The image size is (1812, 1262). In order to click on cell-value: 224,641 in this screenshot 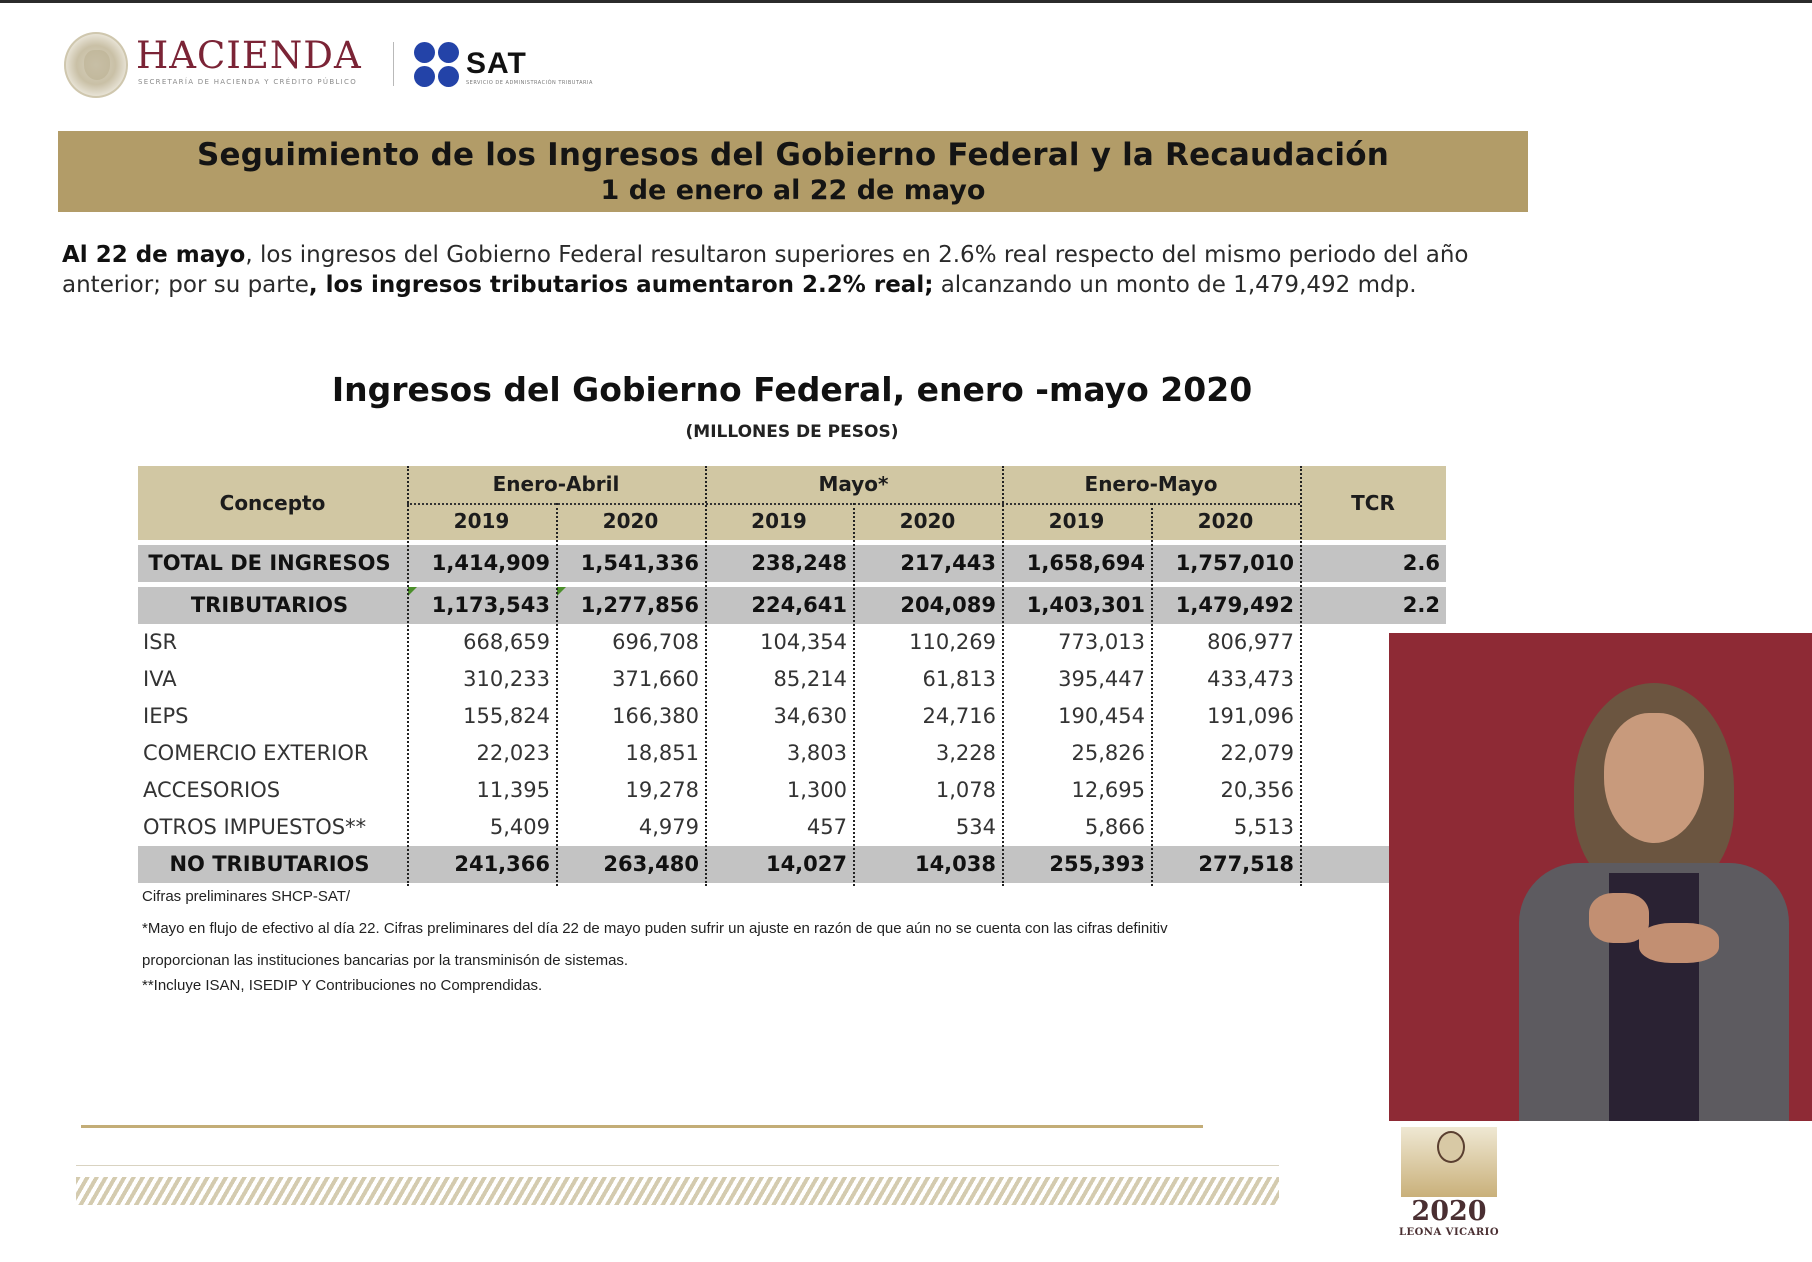, I will do `click(799, 605)`.